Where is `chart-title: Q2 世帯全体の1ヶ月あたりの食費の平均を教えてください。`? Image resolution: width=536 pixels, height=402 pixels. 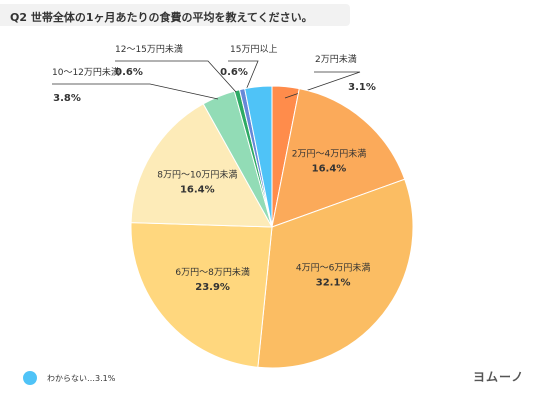 chart-title: Q2 世帯全体の1ヶ月あたりの食費の平均を教えてください。 is located at coordinates (161, 17).